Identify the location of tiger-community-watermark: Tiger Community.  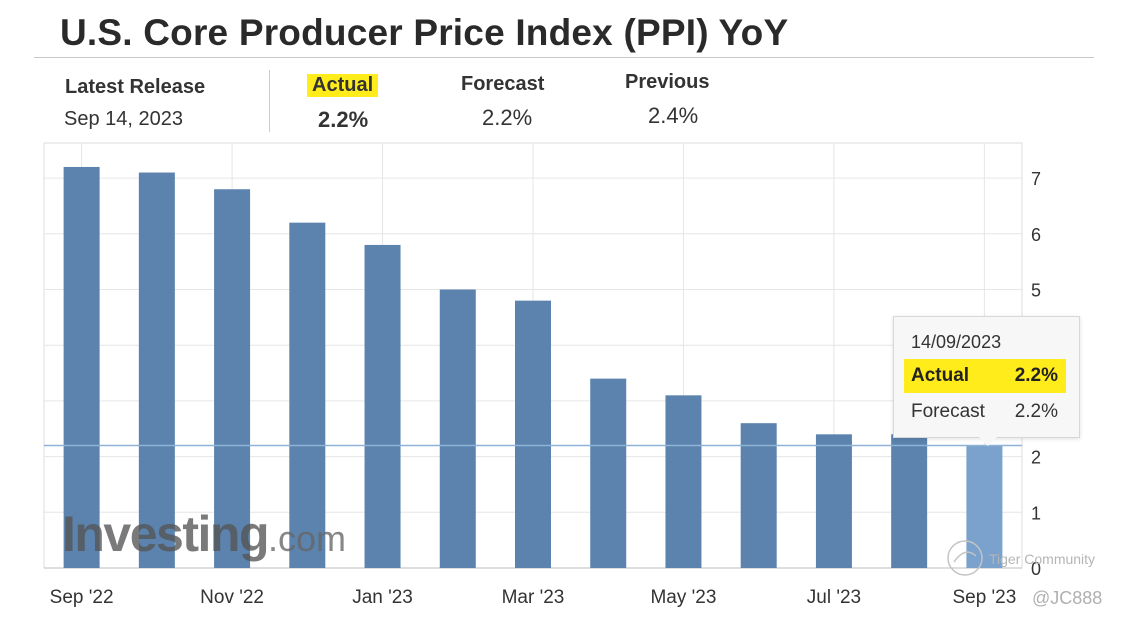
(1030, 558).